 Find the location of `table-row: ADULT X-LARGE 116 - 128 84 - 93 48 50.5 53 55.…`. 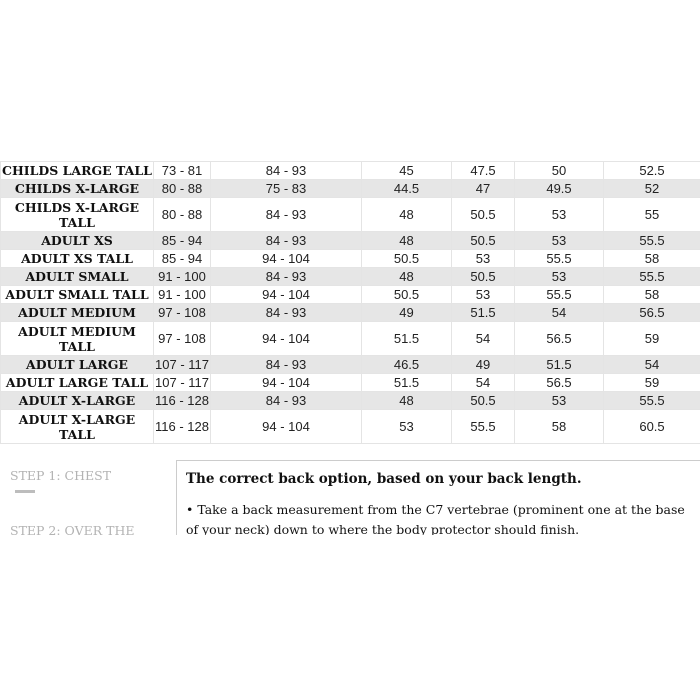

table-row: ADULT X-LARGE 116 - 128 84 - 93 48 50.5 53 55.… is located at coordinates (350, 400).